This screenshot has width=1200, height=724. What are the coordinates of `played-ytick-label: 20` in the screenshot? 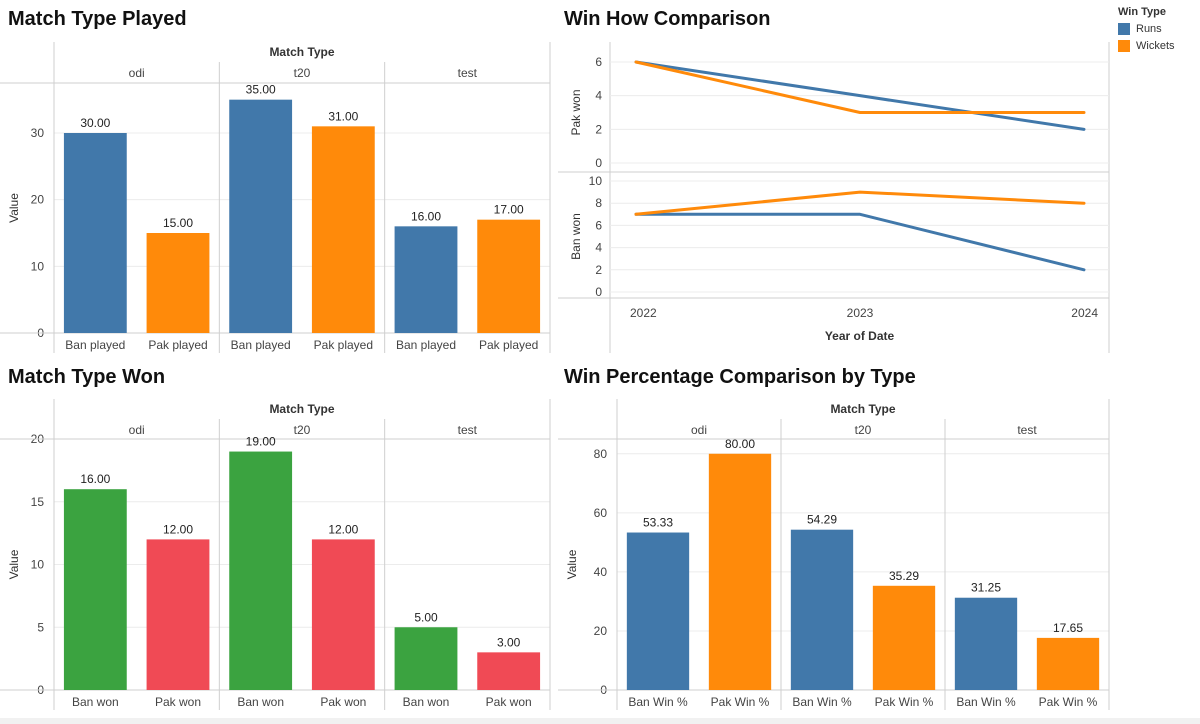 It's located at (38, 200).